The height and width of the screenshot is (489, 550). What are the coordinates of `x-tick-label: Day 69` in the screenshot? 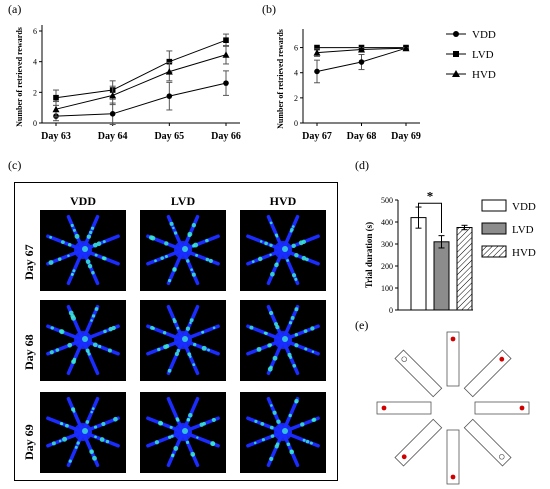 It's located at (406, 136).